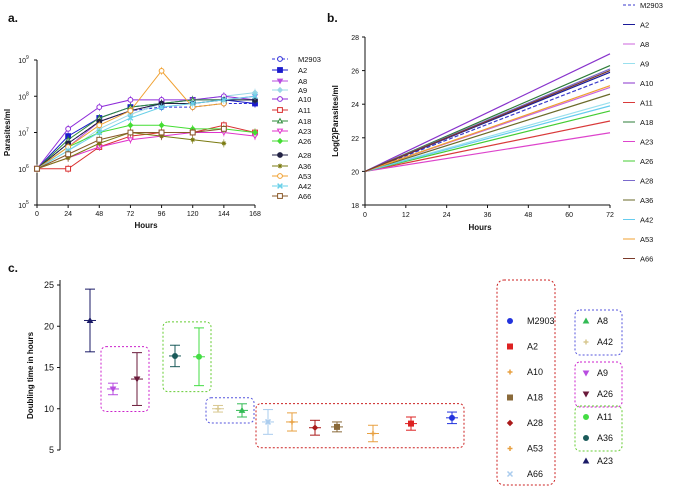 Image resolution: width=685 pixels, height=493 pixels. What do you see at coordinates (302, 90) in the screenshot?
I see `panel-a-legend-label: A9` at bounding box center [302, 90].